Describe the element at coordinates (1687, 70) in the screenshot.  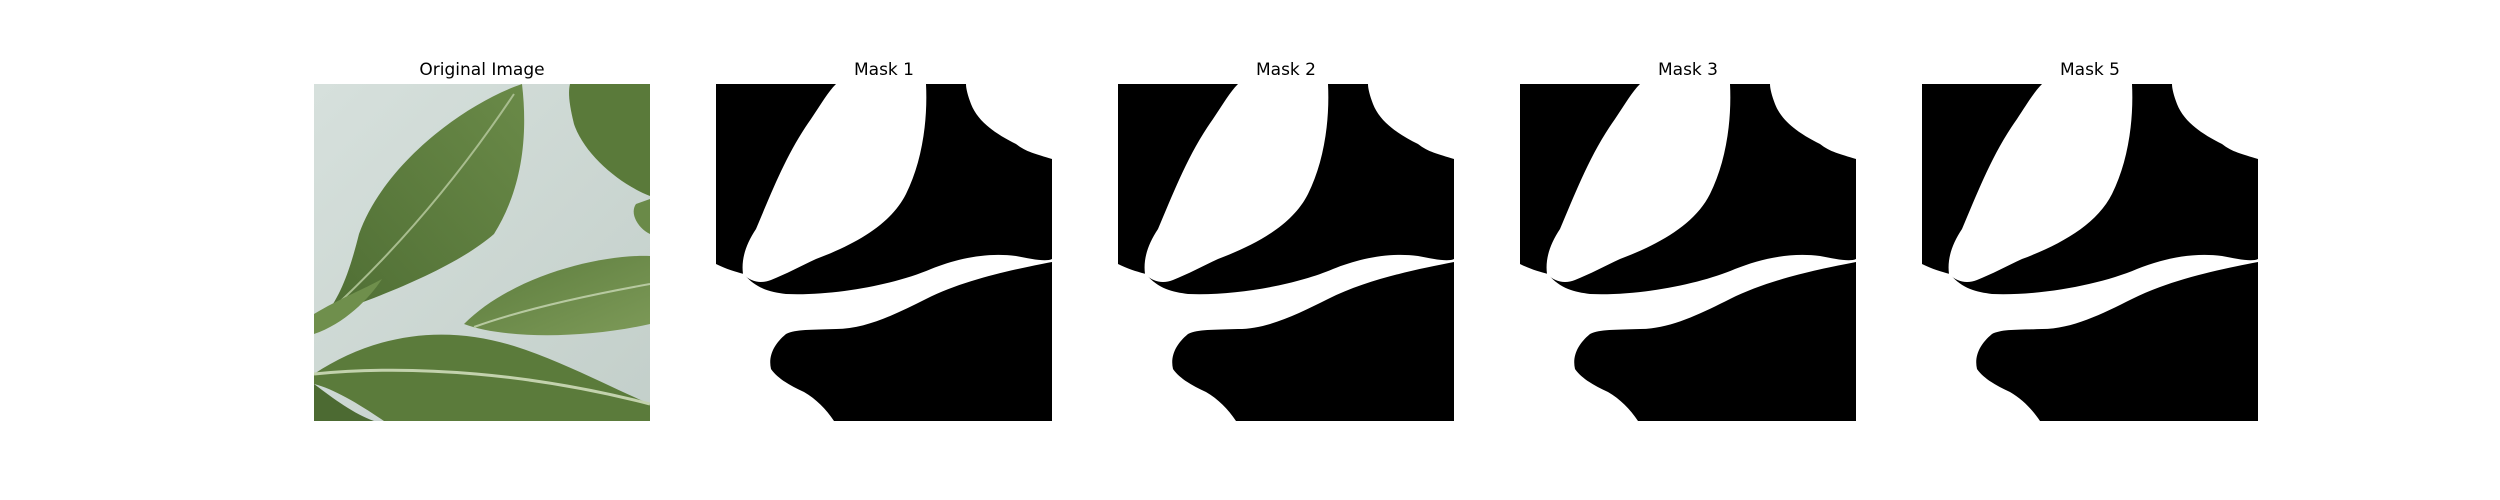
I see `panel-title: Mask 3` at that location.